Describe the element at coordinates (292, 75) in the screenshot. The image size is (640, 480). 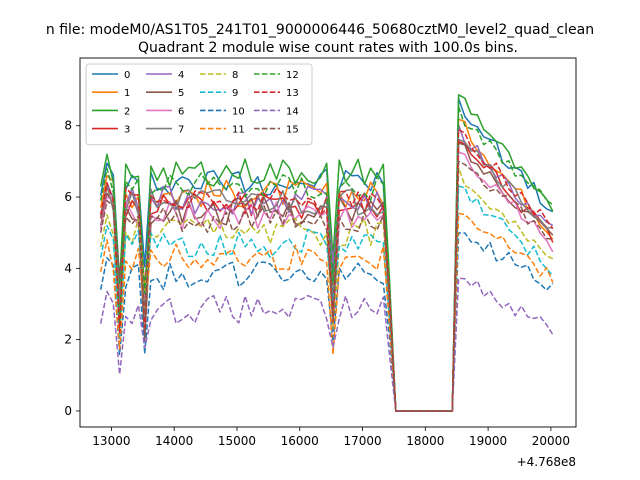
I see `legend-label-12: 12` at that location.